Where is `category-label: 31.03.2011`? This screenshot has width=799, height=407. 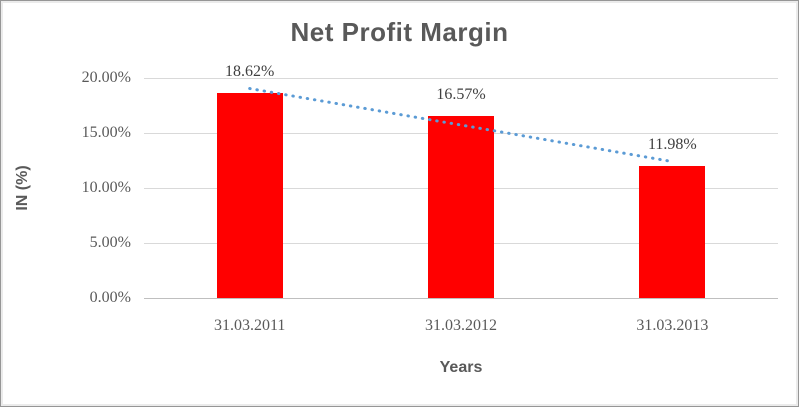
category-label: 31.03.2011 is located at coordinates (249, 325).